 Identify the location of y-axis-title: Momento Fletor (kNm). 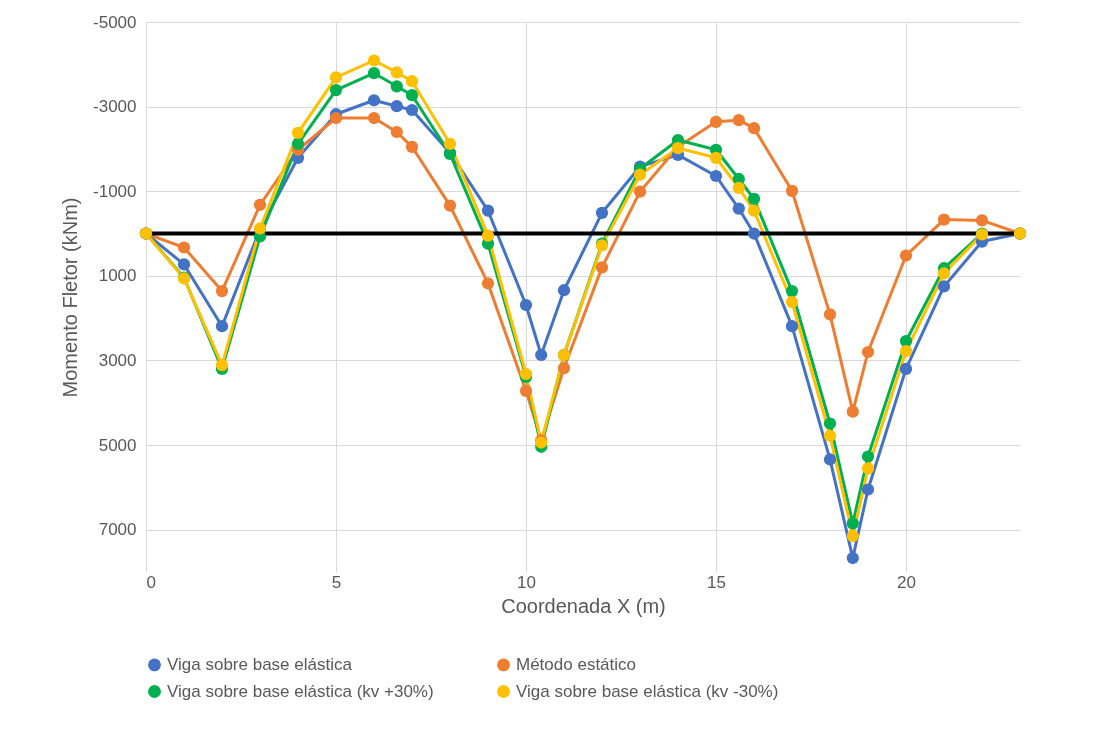
(70, 297).